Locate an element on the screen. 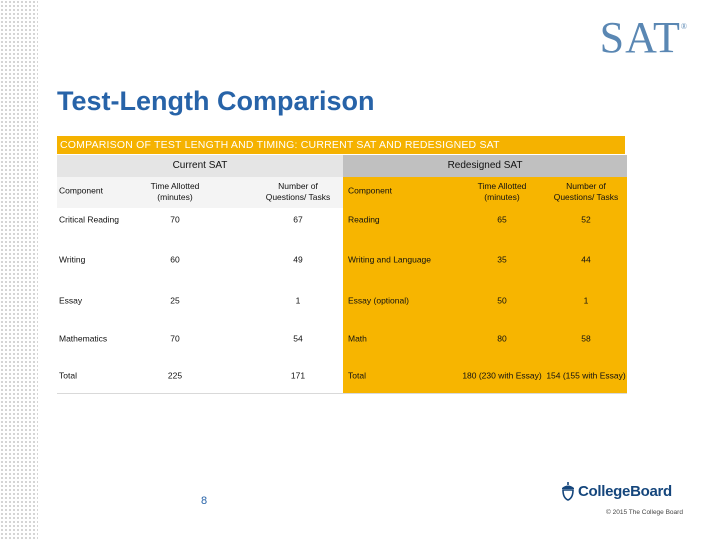  header-component: Component is located at coordinates (81, 190).